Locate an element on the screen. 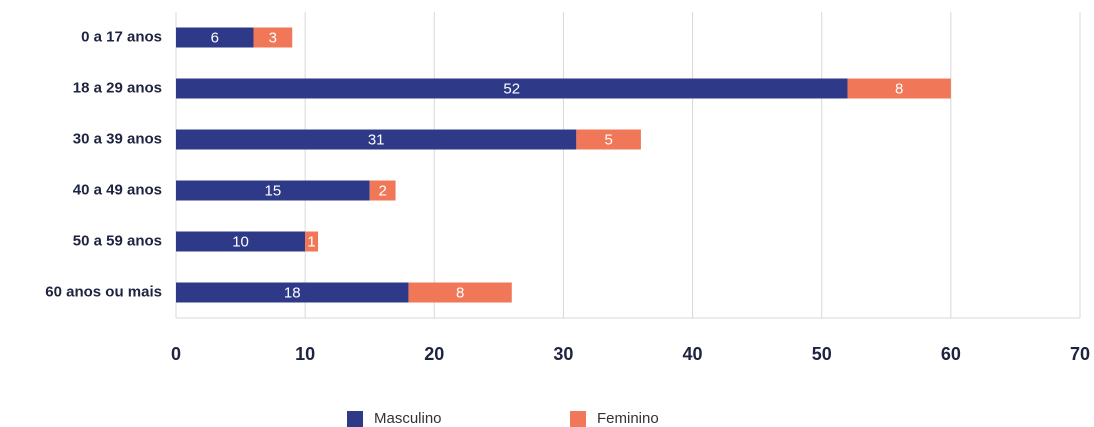 Image resolution: width=1094 pixels, height=427 pixels. legend-label: Masculino is located at coordinates (408, 418).